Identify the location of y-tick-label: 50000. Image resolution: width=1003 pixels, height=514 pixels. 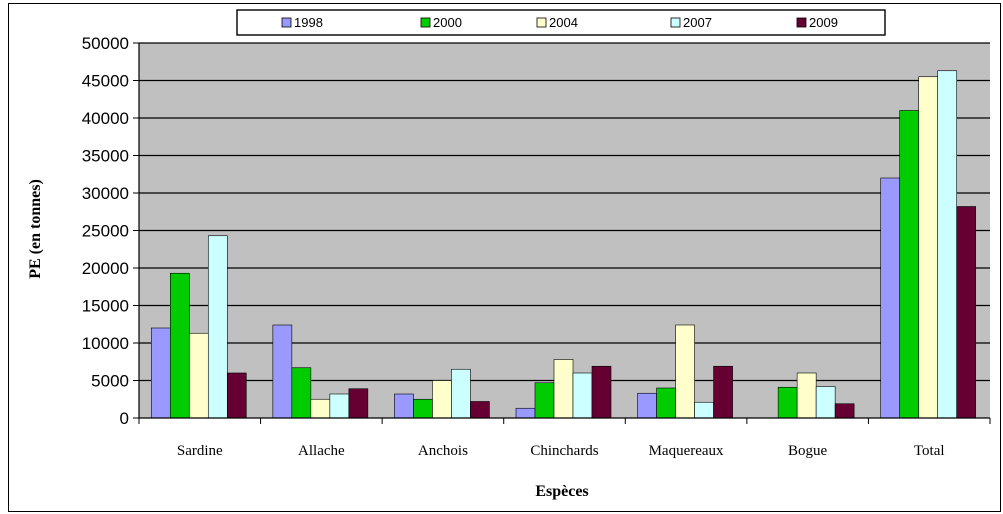
(105, 43).